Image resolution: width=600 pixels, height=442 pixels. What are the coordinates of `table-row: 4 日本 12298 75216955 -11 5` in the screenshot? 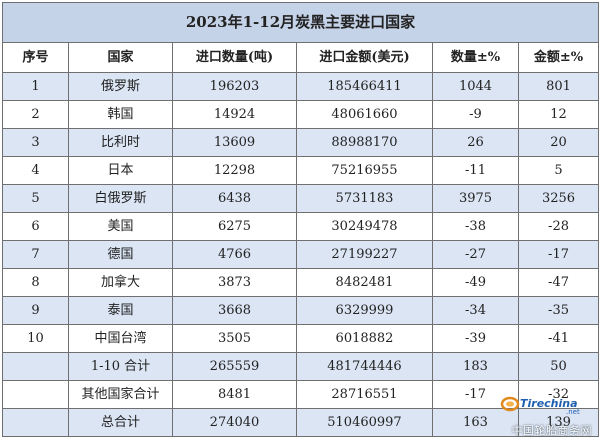 It's located at (301, 170).